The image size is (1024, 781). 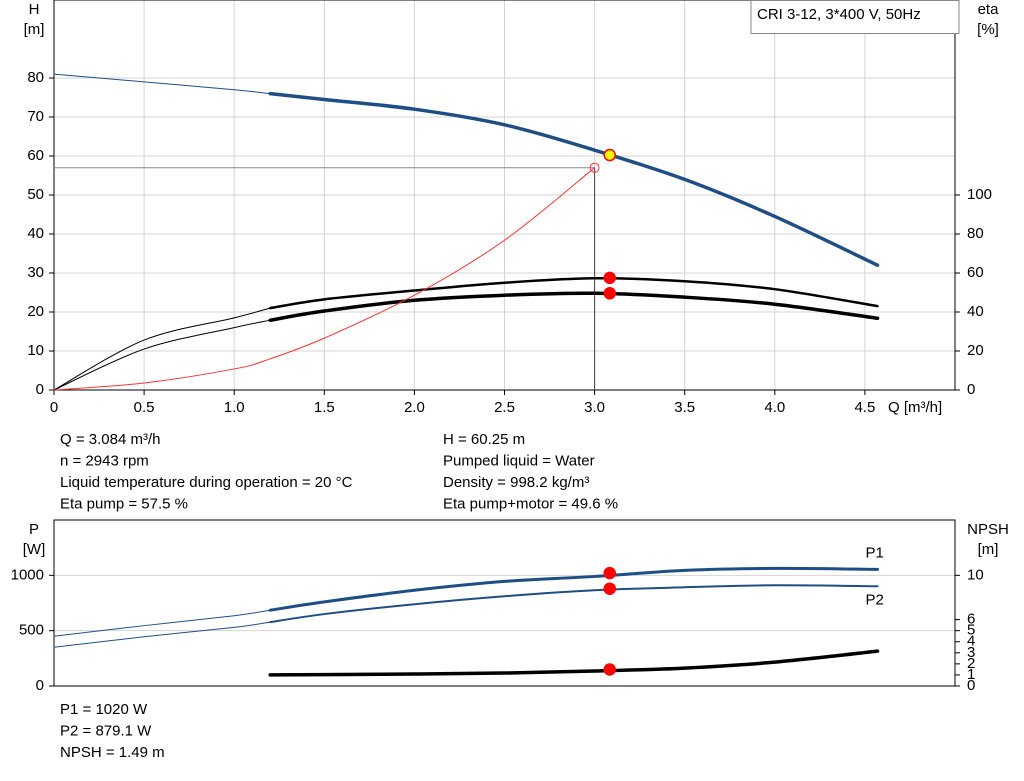 What do you see at coordinates (875, 599) in the screenshot?
I see `series-label: P2` at bounding box center [875, 599].